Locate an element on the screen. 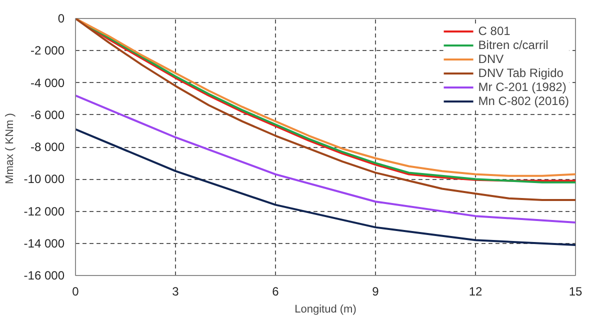 The image size is (607, 323). y-tick-label: -12 000 is located at coordinates (44, 211).